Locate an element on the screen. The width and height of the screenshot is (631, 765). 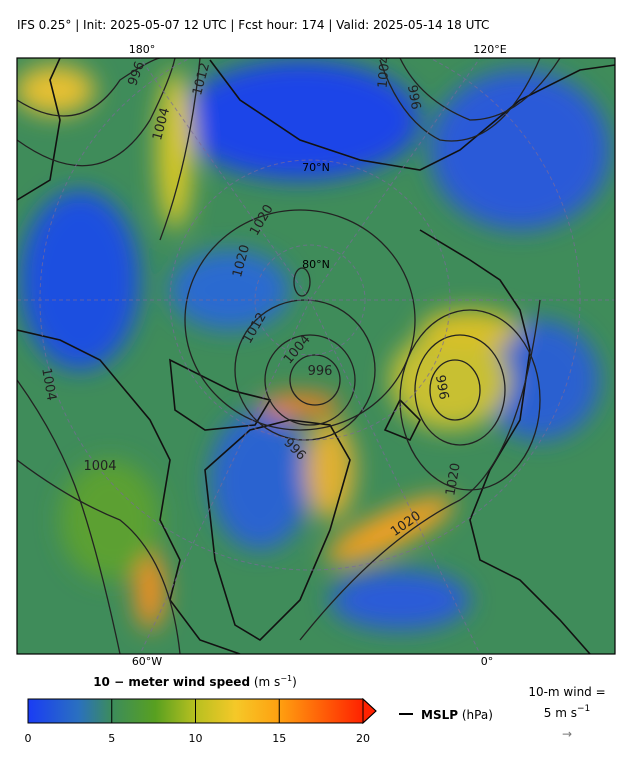
colorbar-tick-label: 0 is located at coordinates (28, 738).